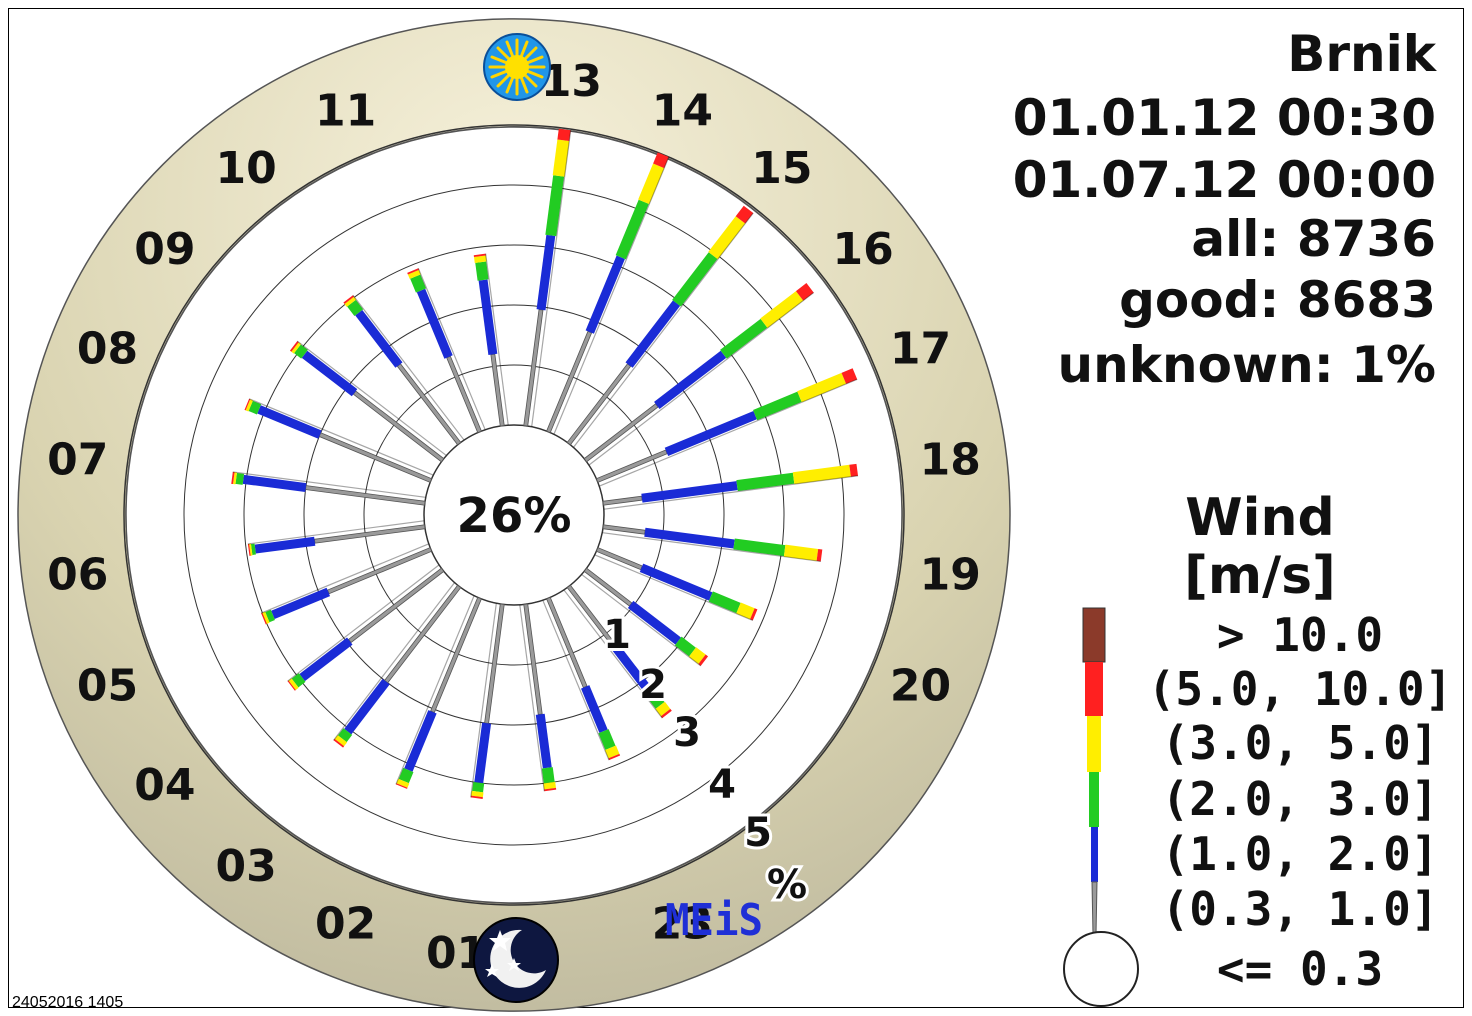 Image resolution: width=1472 pixels, height=1016 pixels. I want to click on ring-label-2: 2, so click(653, 685).